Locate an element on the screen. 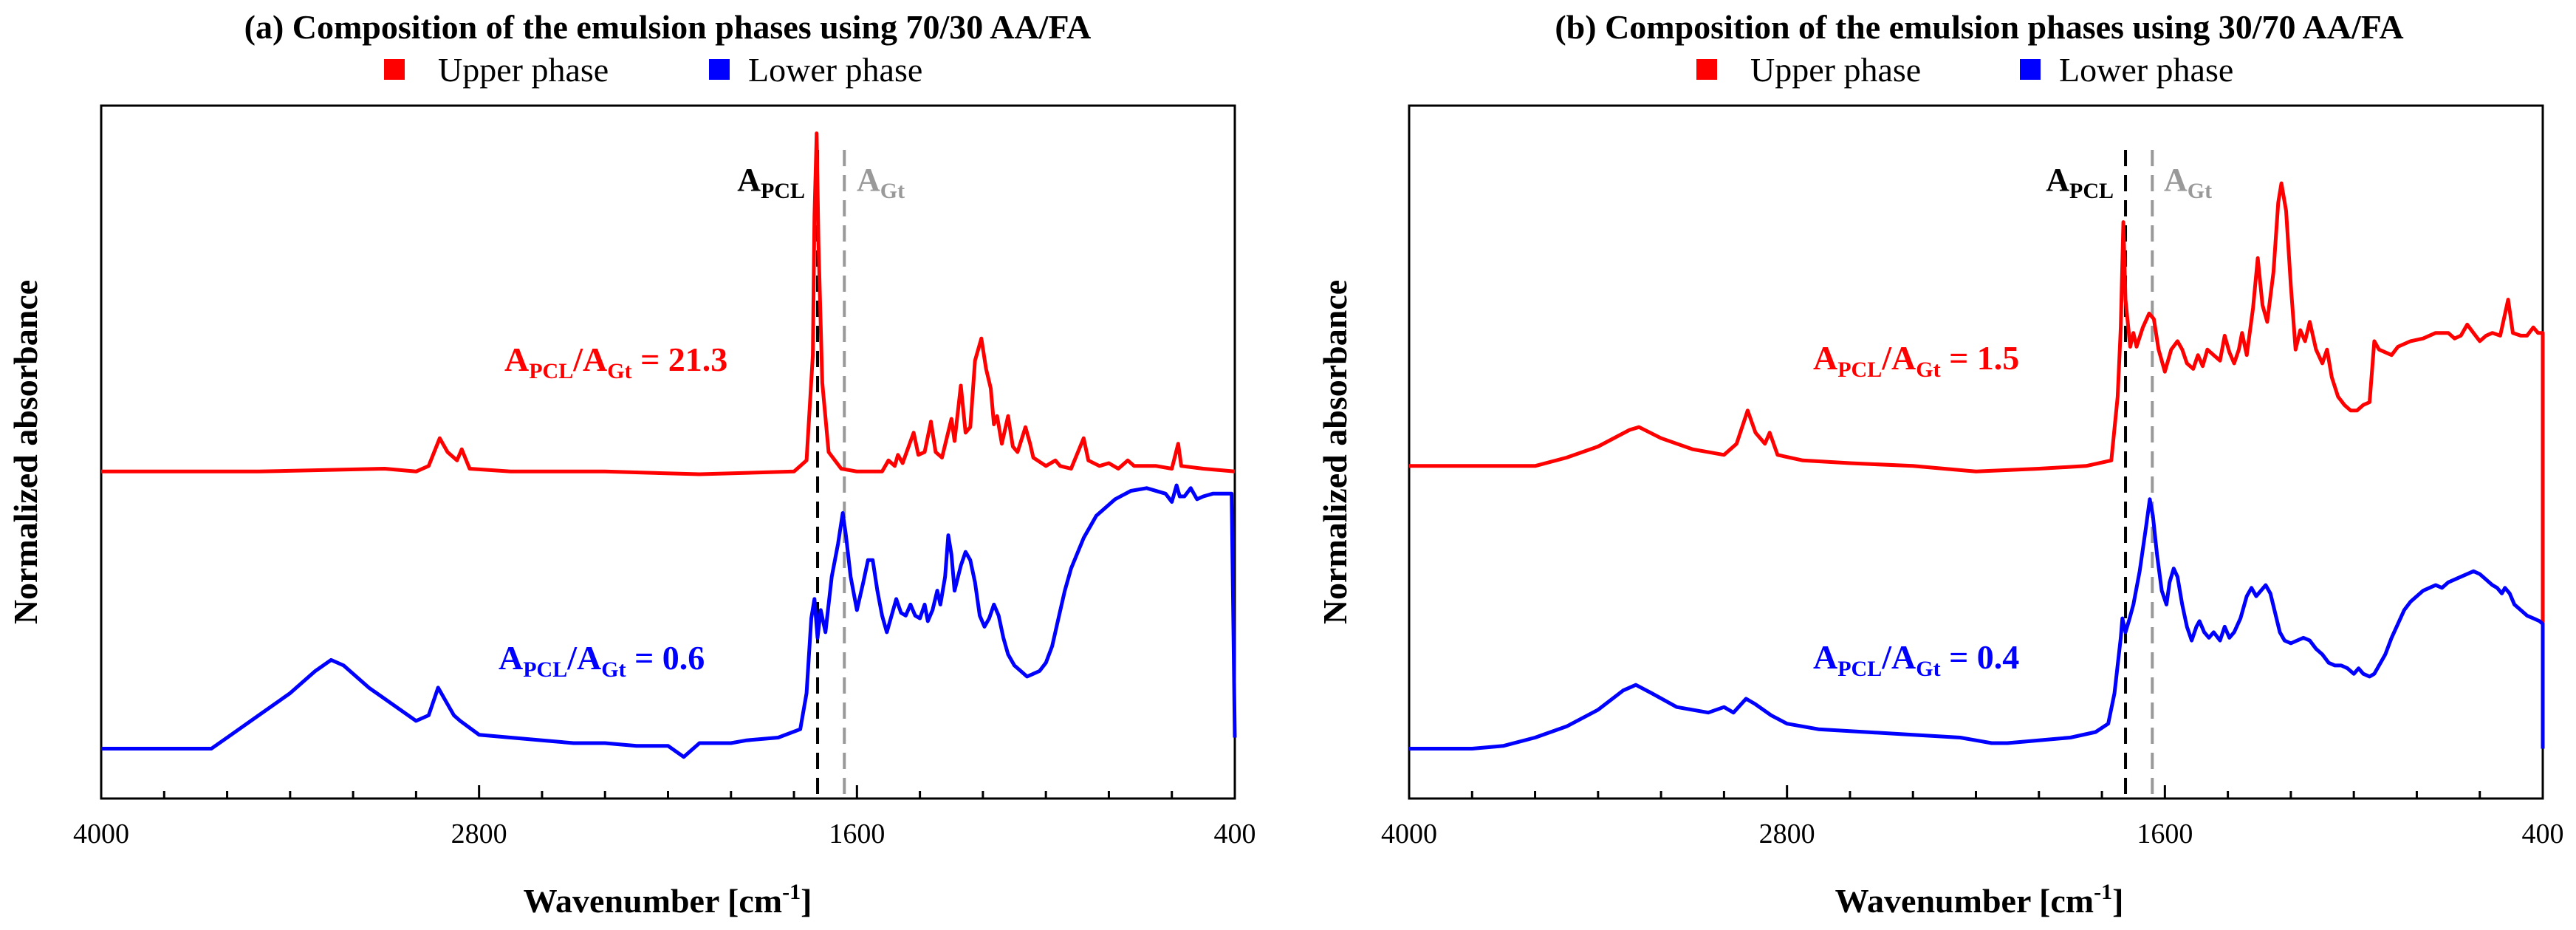  ratio-label-lower: APCL/AGt = 0.6 is located at coordinates (602, 660).